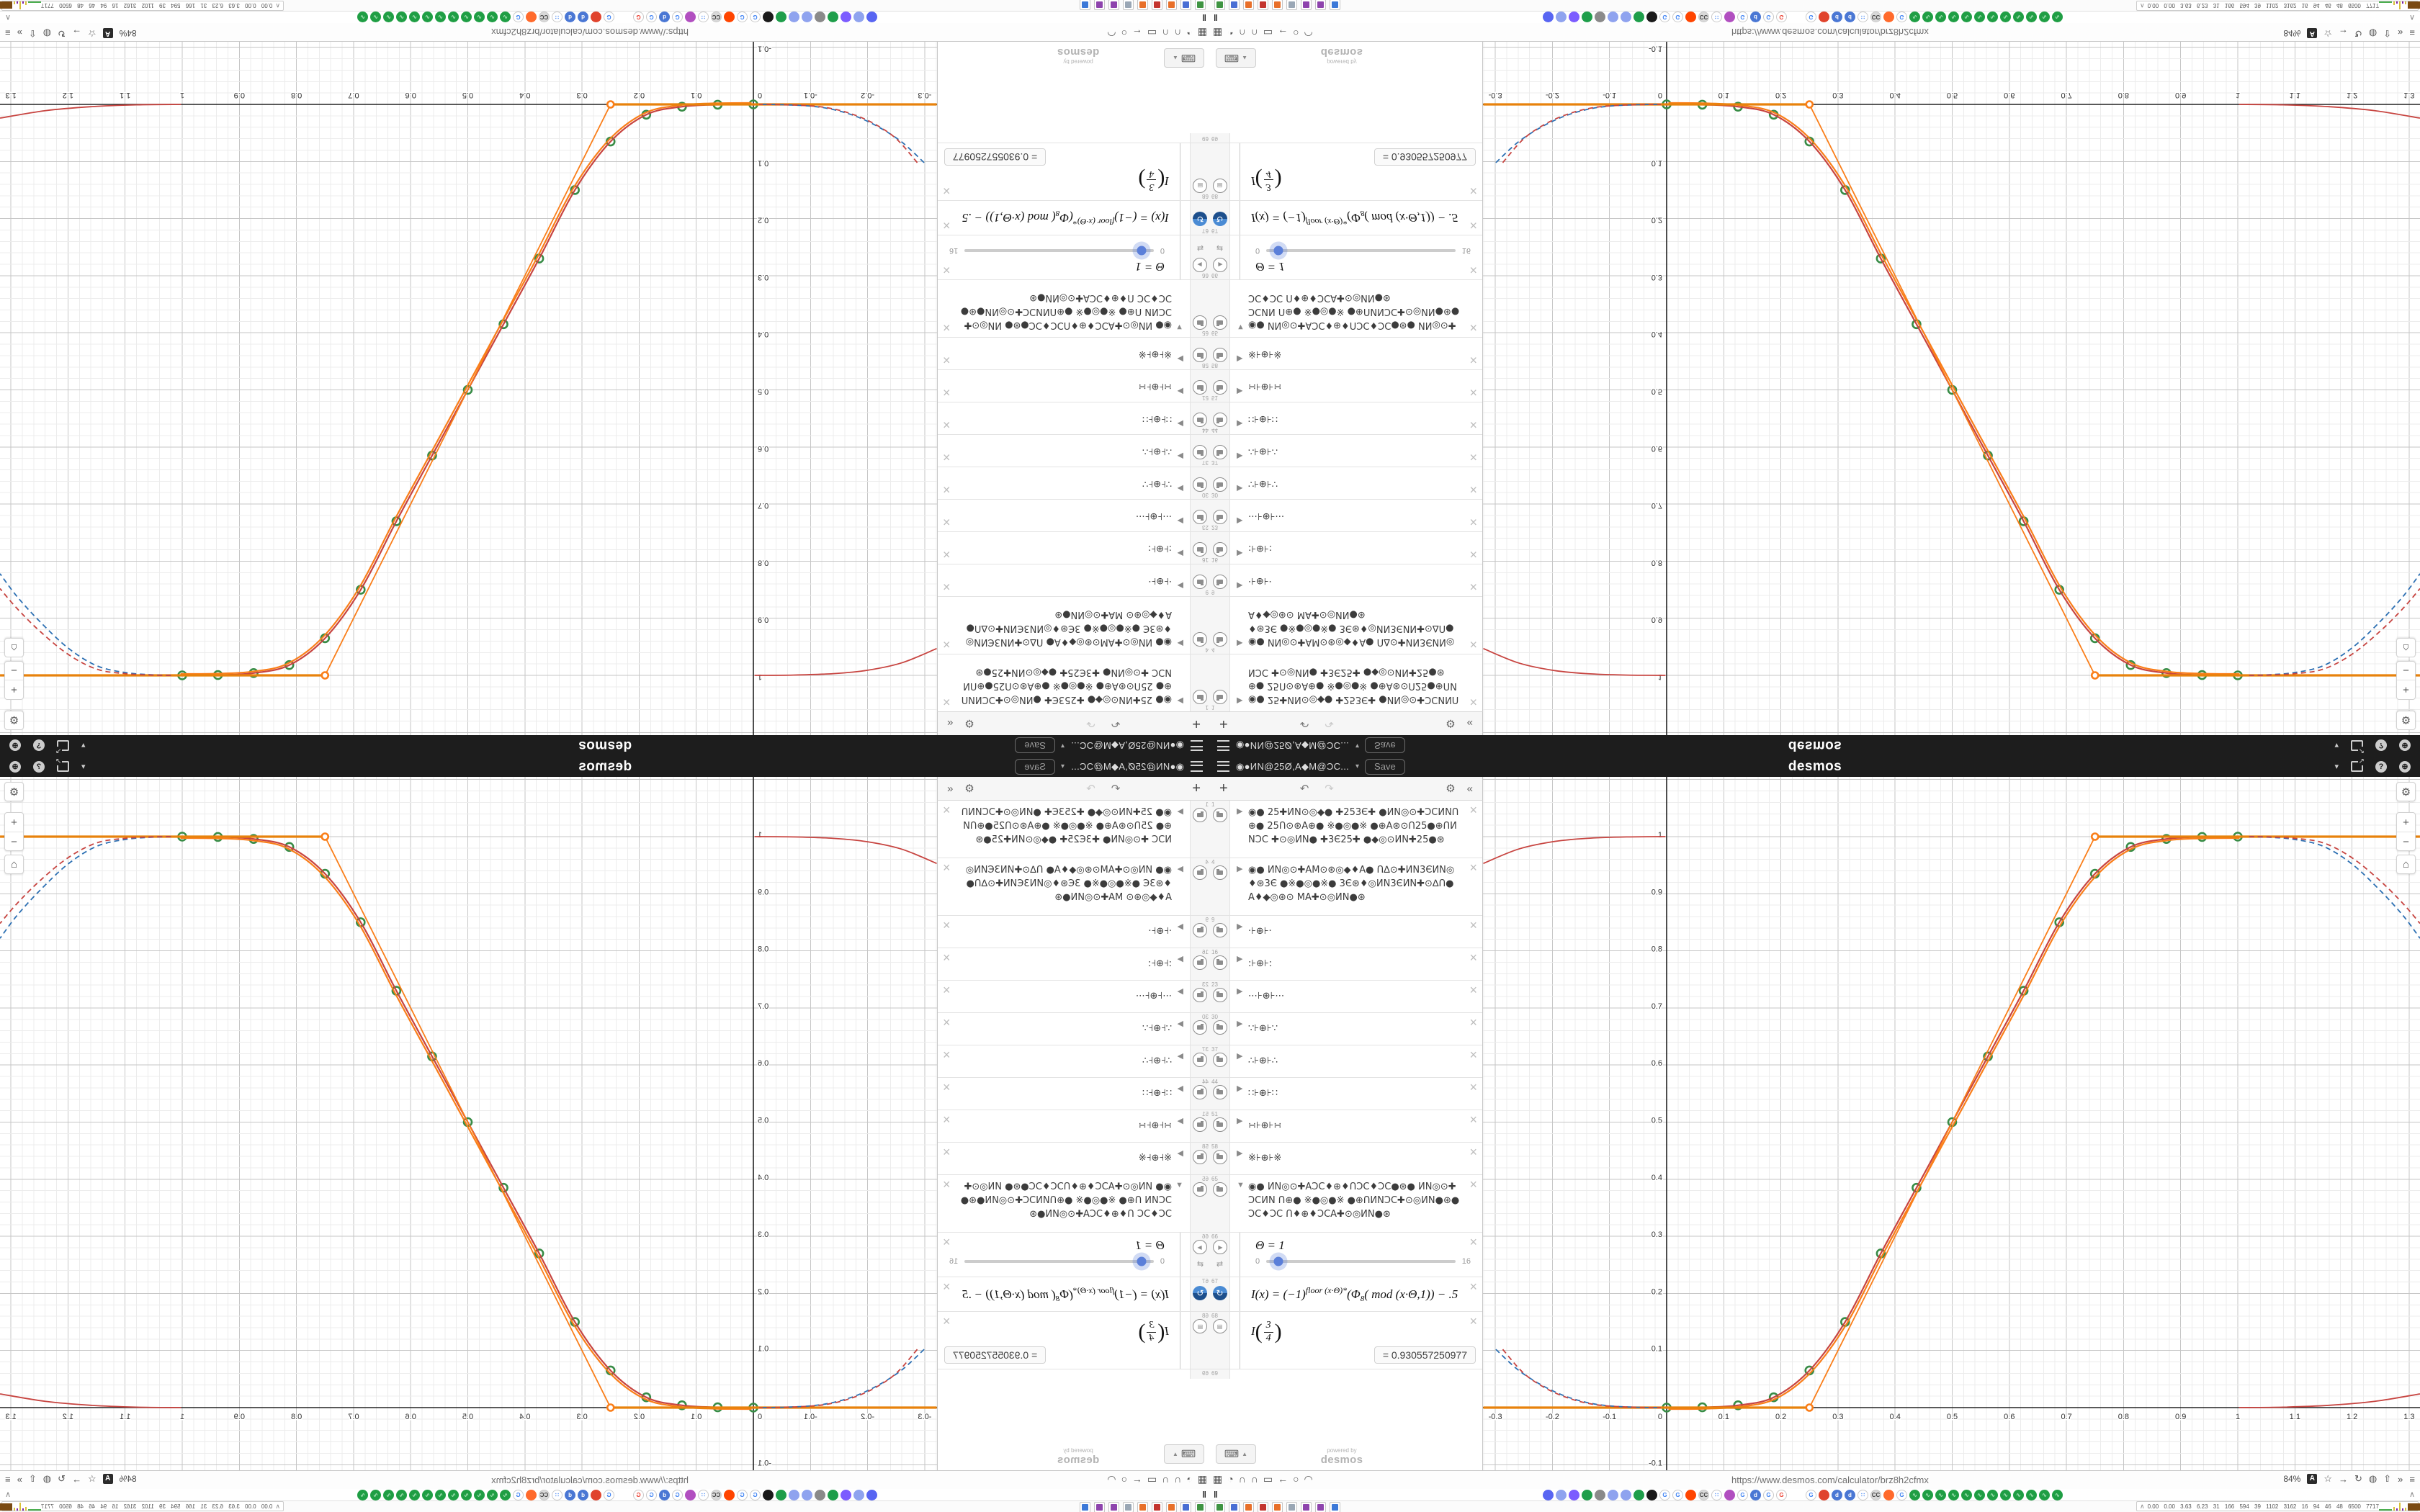 The height and width of the screenshot is (1512, 2420). Describe the element at coordinates (1223, 788) in the screenshot. I see `add-expression-button: +` at that location.